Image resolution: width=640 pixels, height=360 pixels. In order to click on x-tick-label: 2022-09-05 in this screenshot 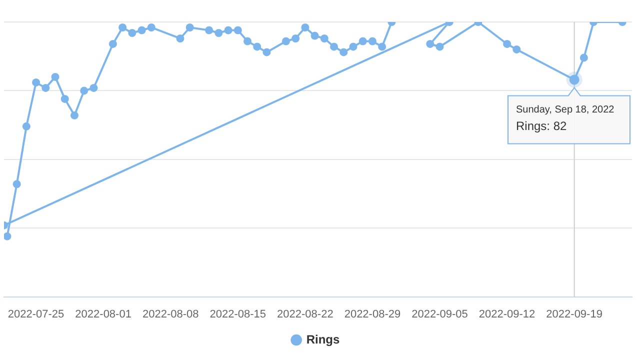, I will do `click(440, 314)`.